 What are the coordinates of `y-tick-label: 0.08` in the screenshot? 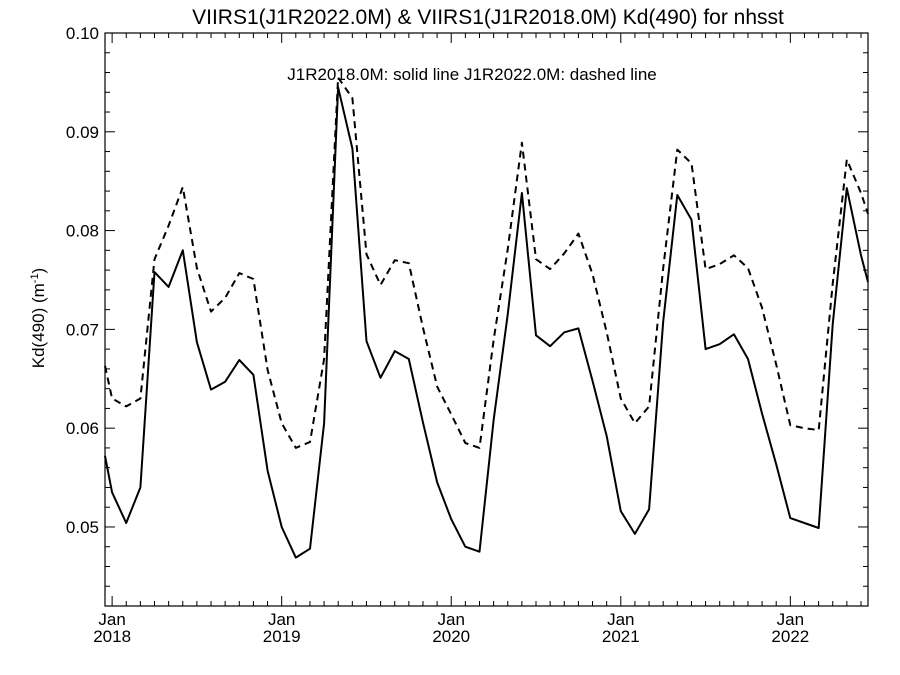 It's located at (82, 231).